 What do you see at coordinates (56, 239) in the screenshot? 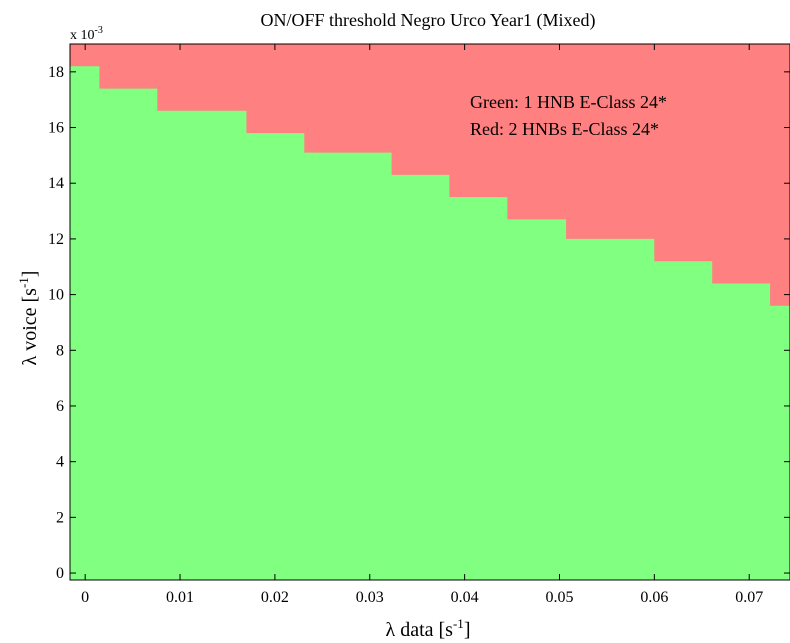
I see `y-tick-label: 12` at bounding box center [56, 239].